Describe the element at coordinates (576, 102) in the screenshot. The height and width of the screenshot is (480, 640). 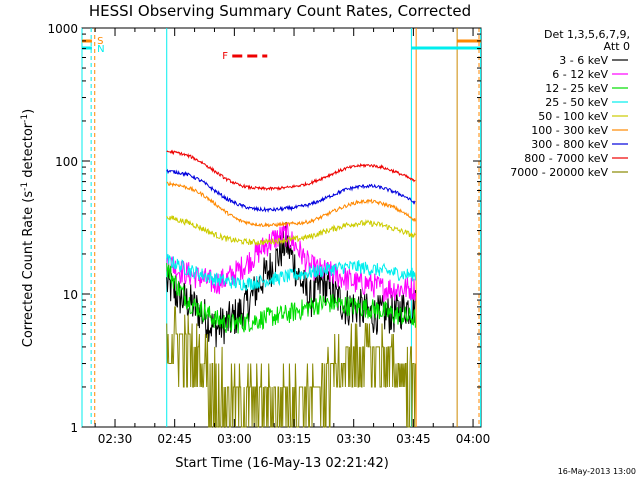
I see `legend-label: 25 - 50 keV` at that location.